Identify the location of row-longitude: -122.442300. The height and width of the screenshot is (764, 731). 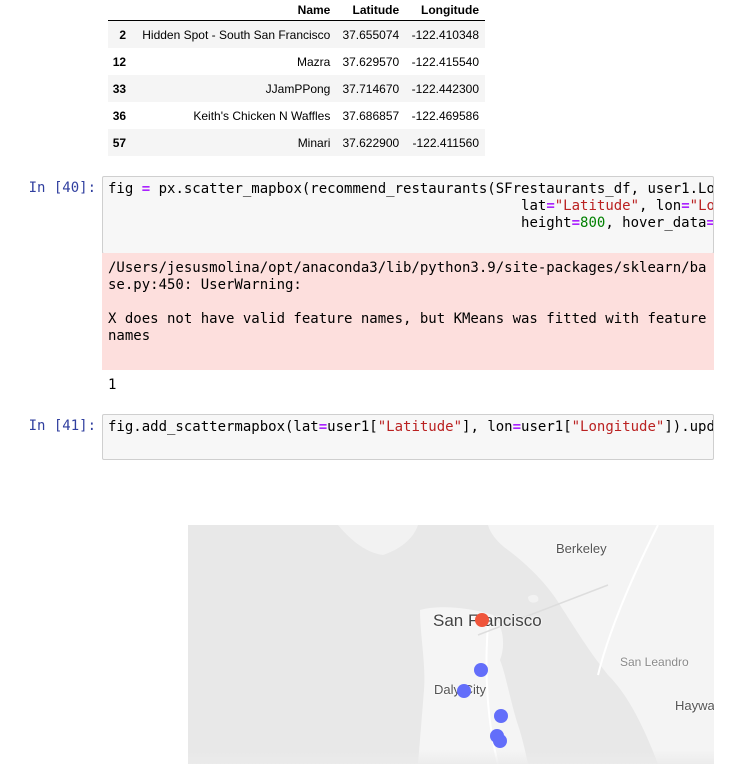
(445, 88).